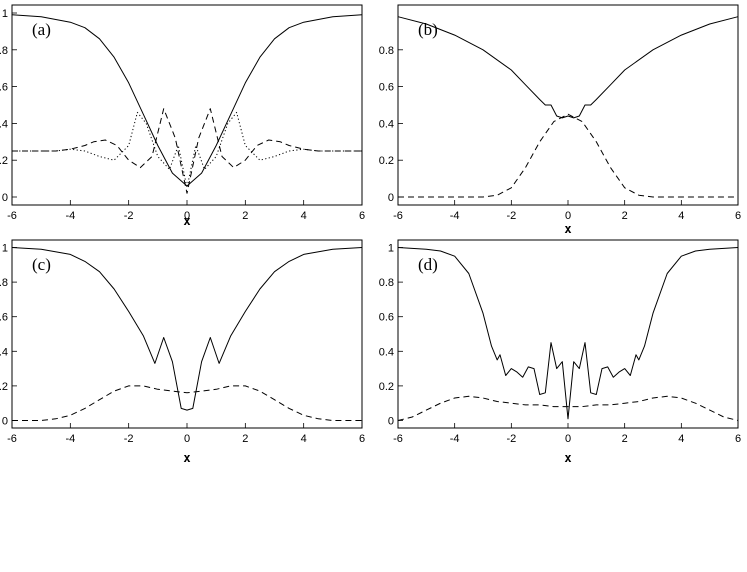 The height and width of the screenshot is (572, 747). I want to click on chart-2-panel-label: (c), so click(41, 264).